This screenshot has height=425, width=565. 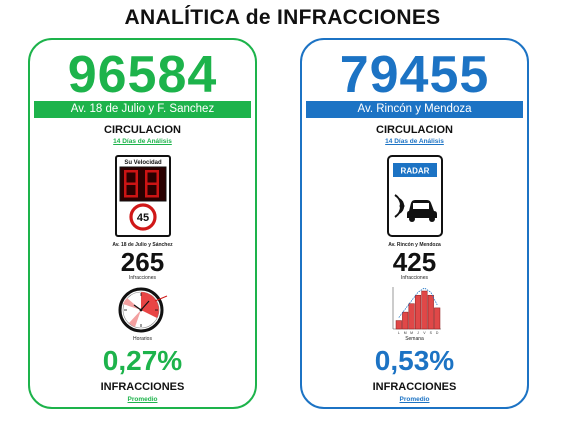 What do you see at coordinates (414, 245) in the screenshot?
I see `device-caption: Av. Rincón y Mendoza` at bounding box center [414, 245].